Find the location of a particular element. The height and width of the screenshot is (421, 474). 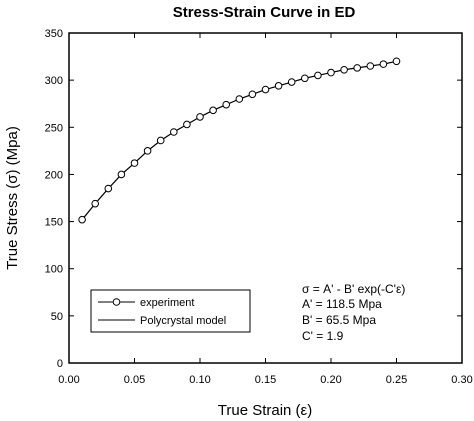

y-tick-label: 50 is located at coordinates (57, 317).